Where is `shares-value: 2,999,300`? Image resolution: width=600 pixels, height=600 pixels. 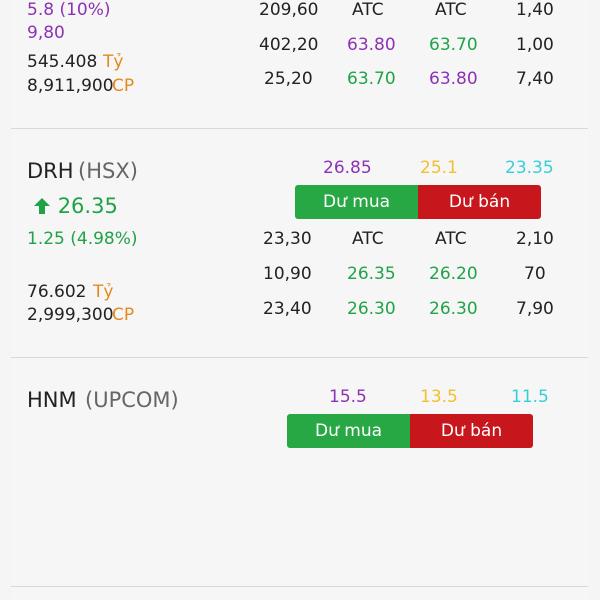
shares-value: 2,999,300 is located at coordinates (70, 315).